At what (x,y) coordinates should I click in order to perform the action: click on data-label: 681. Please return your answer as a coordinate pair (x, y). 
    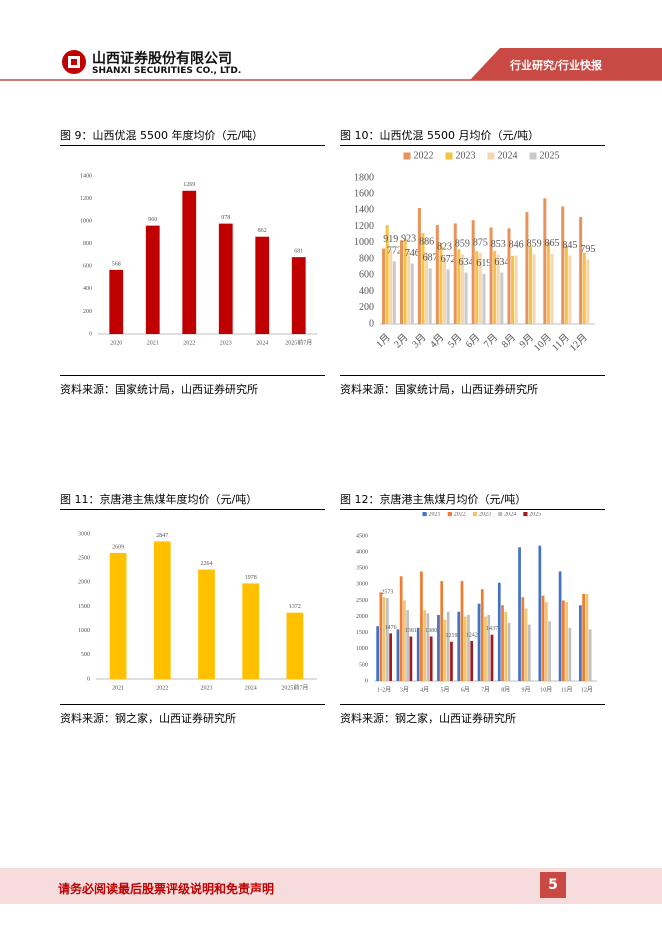
    Looking at the image, I should click on (298, 252).